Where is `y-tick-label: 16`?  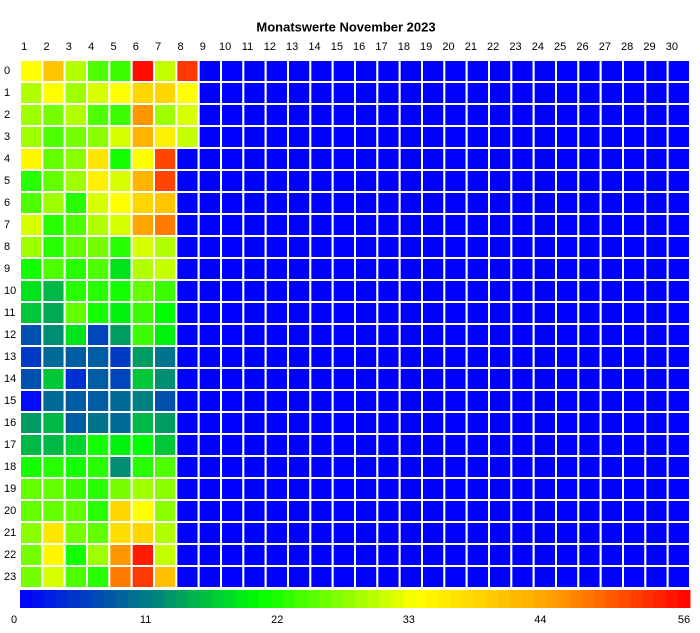 y-tick-label: 16 is located at coordinates (10, 423).